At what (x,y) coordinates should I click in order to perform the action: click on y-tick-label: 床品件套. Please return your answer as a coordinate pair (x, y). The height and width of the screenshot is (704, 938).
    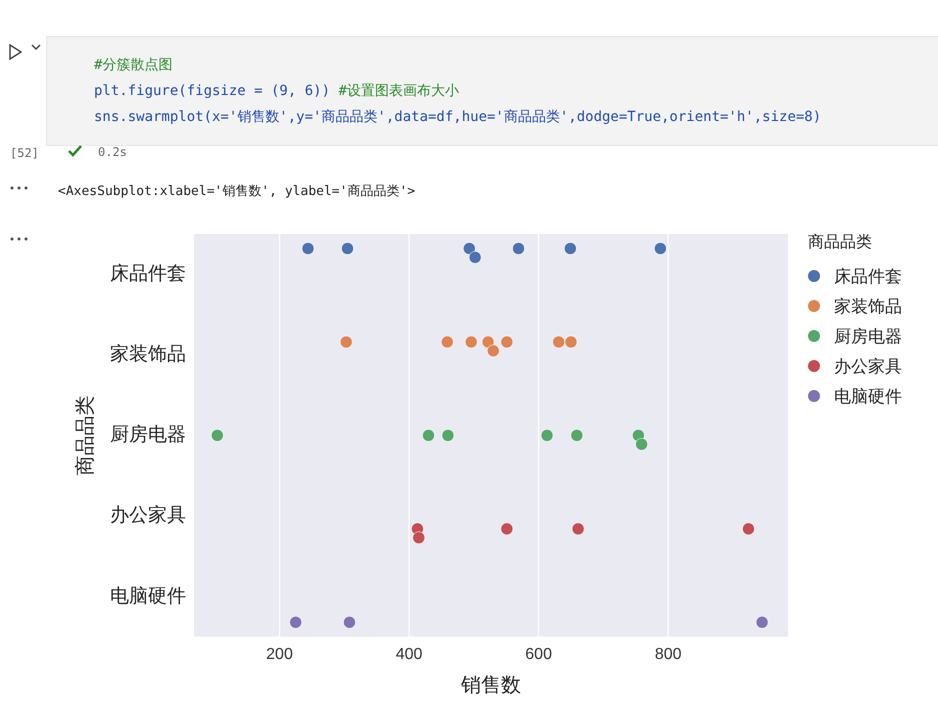
    Looking at the image, I should click on (148, 273).